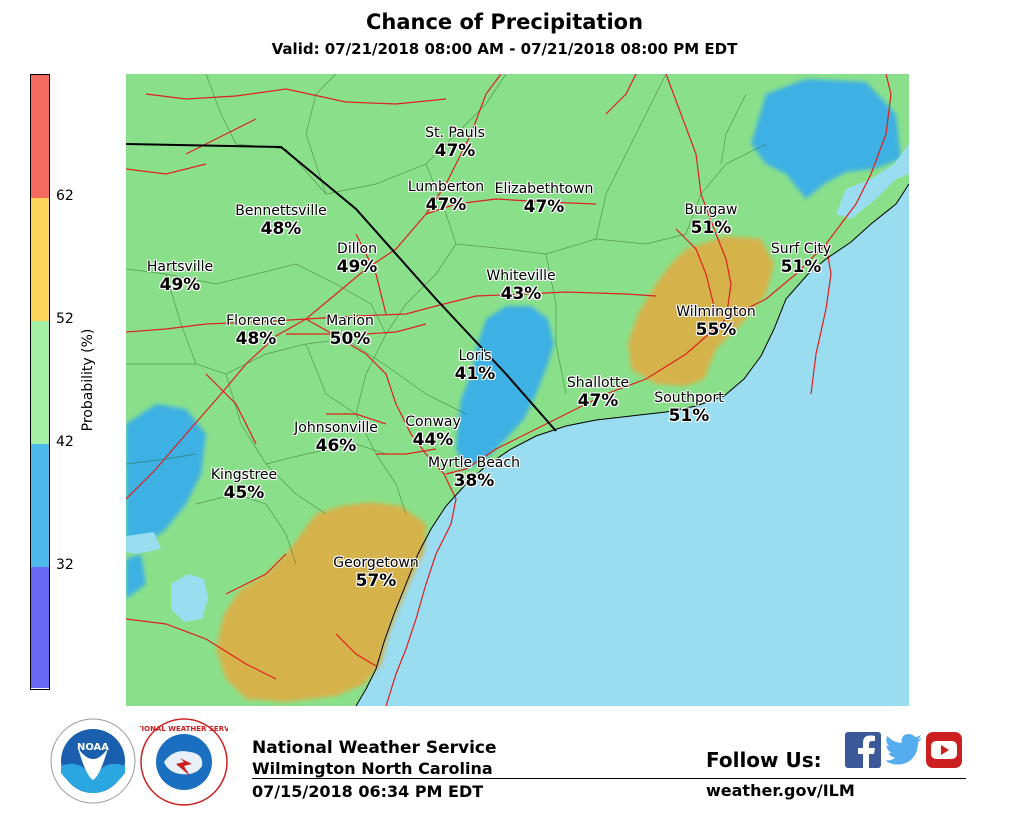 The height and width of the screenshot is (831, 1009). I want to click on city-label: Elizabethtown 47%, so click(544, 199).